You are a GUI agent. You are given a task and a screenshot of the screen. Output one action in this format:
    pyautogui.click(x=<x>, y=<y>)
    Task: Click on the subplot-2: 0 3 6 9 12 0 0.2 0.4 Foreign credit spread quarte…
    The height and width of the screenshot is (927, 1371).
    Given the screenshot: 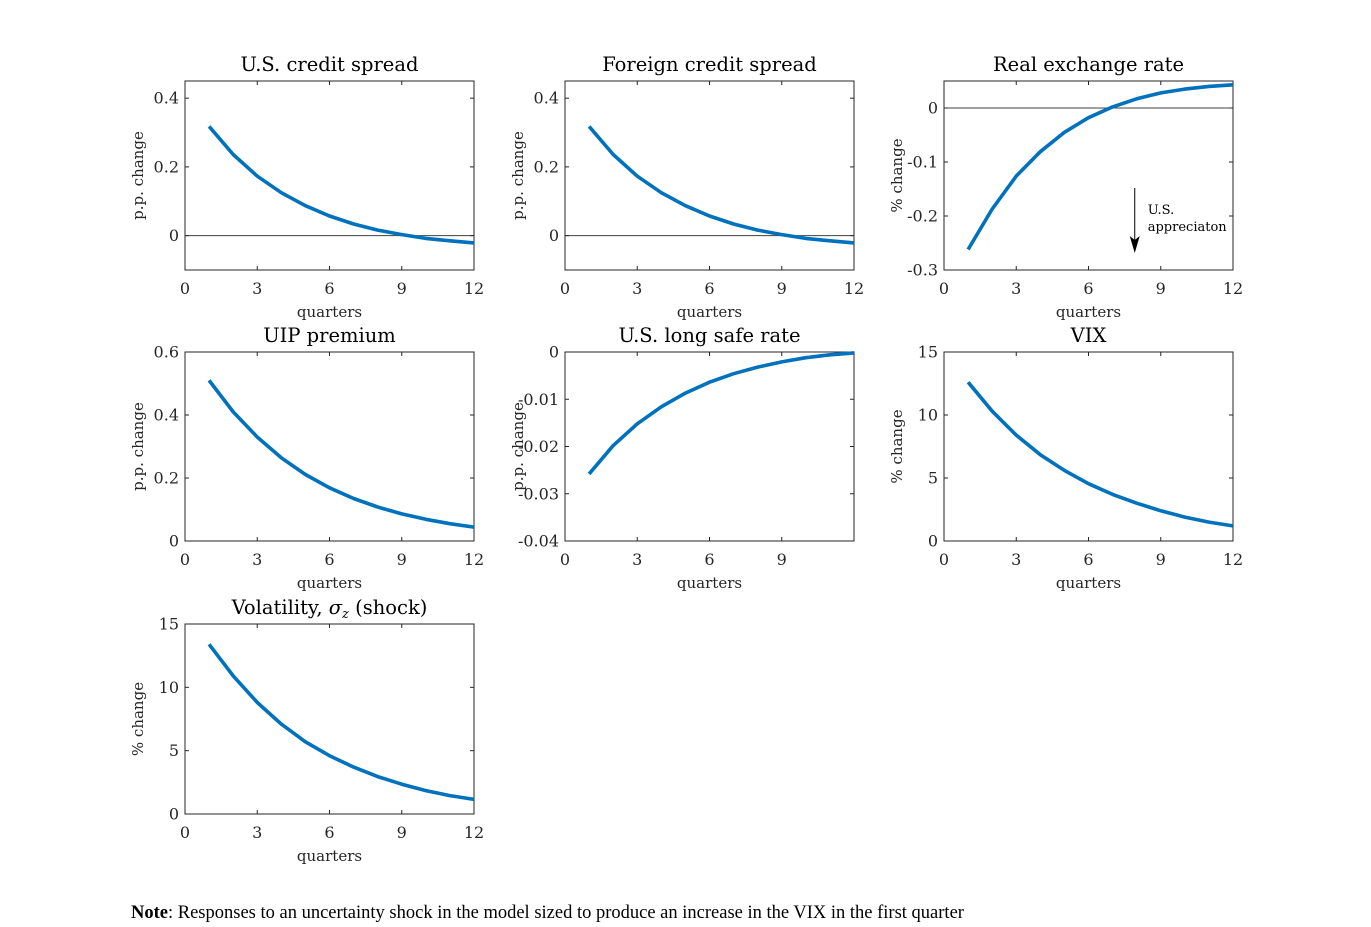 What is the action you would take?
    pyautogui.click(x=686, y=187)
    